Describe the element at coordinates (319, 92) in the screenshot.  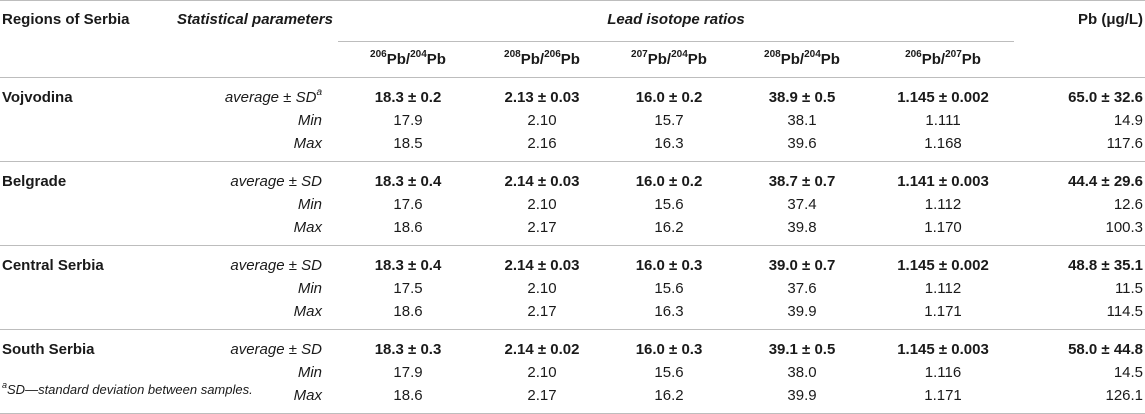
I see `stat-footnote-marker: a` at that location.